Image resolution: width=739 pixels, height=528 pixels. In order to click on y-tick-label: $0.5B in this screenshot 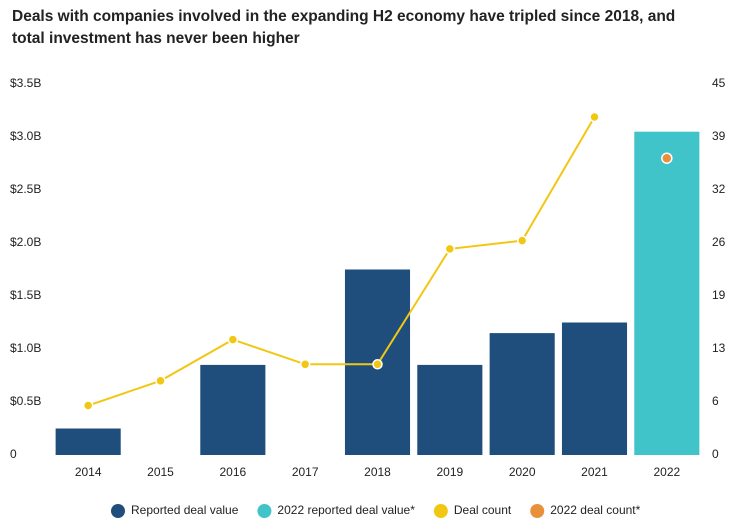, I will do `click(25, 401)`.